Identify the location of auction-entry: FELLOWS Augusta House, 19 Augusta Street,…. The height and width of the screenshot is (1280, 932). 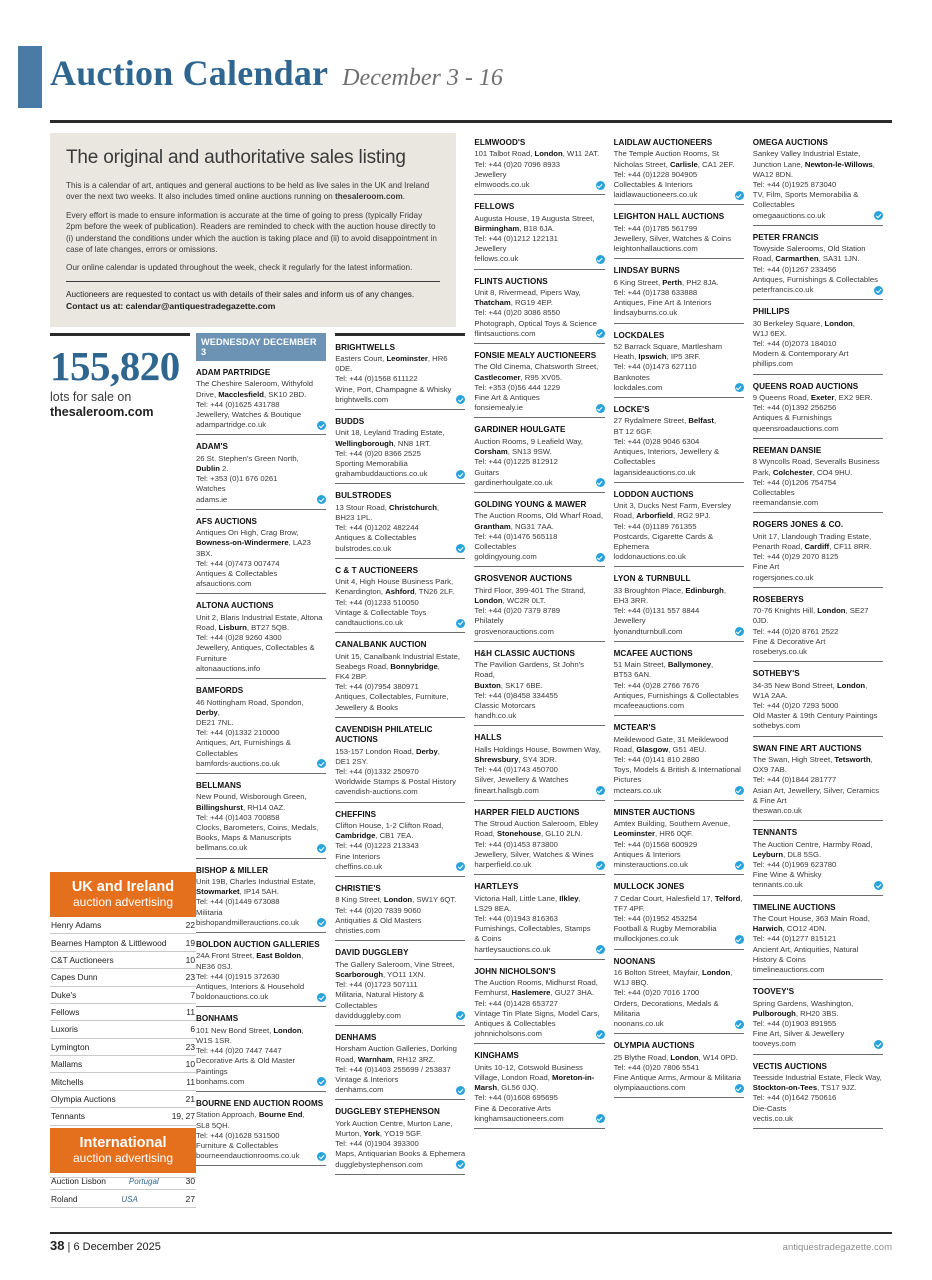
(539, 236).